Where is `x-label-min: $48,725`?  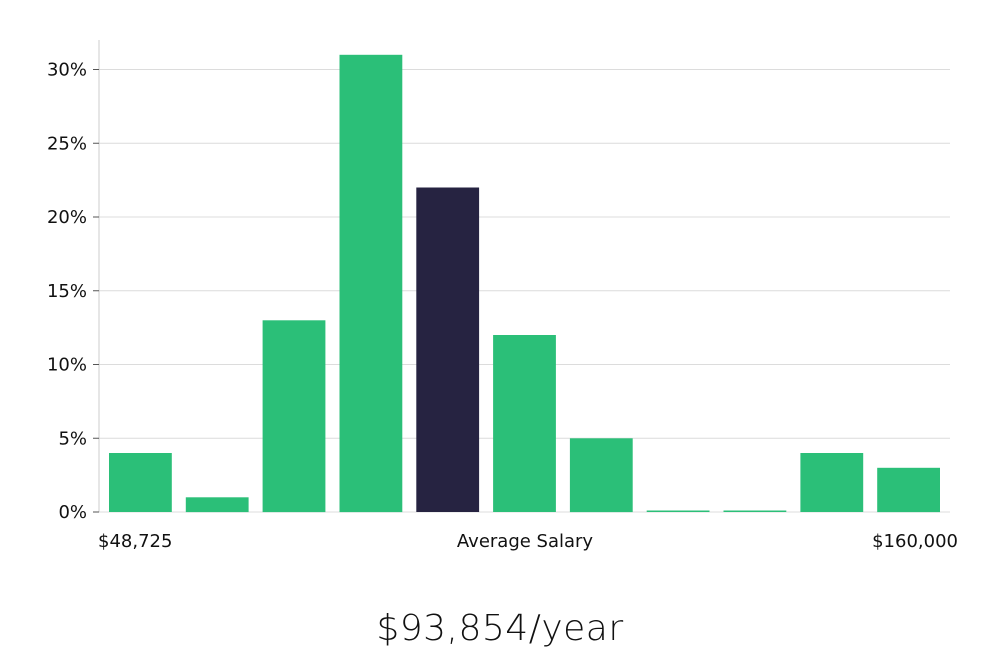
x-label-min: $48,725 is located at coordinates (135, 541).